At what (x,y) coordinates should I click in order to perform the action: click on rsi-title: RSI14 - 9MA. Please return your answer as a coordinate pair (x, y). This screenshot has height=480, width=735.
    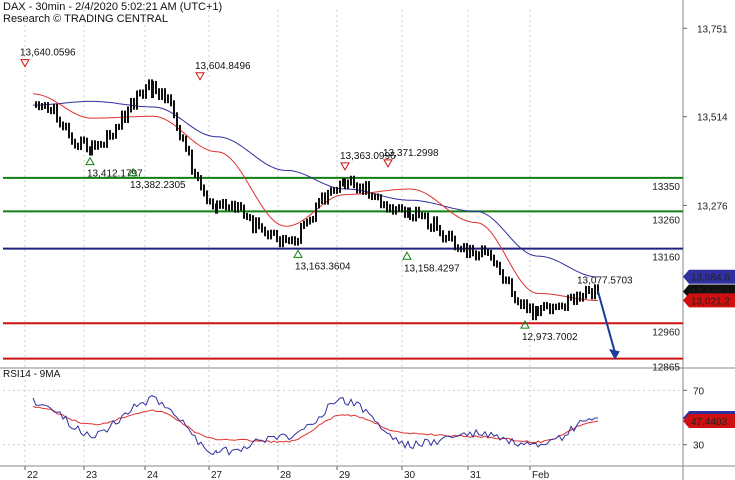
    Looking at the image, I should click on (32, 374).